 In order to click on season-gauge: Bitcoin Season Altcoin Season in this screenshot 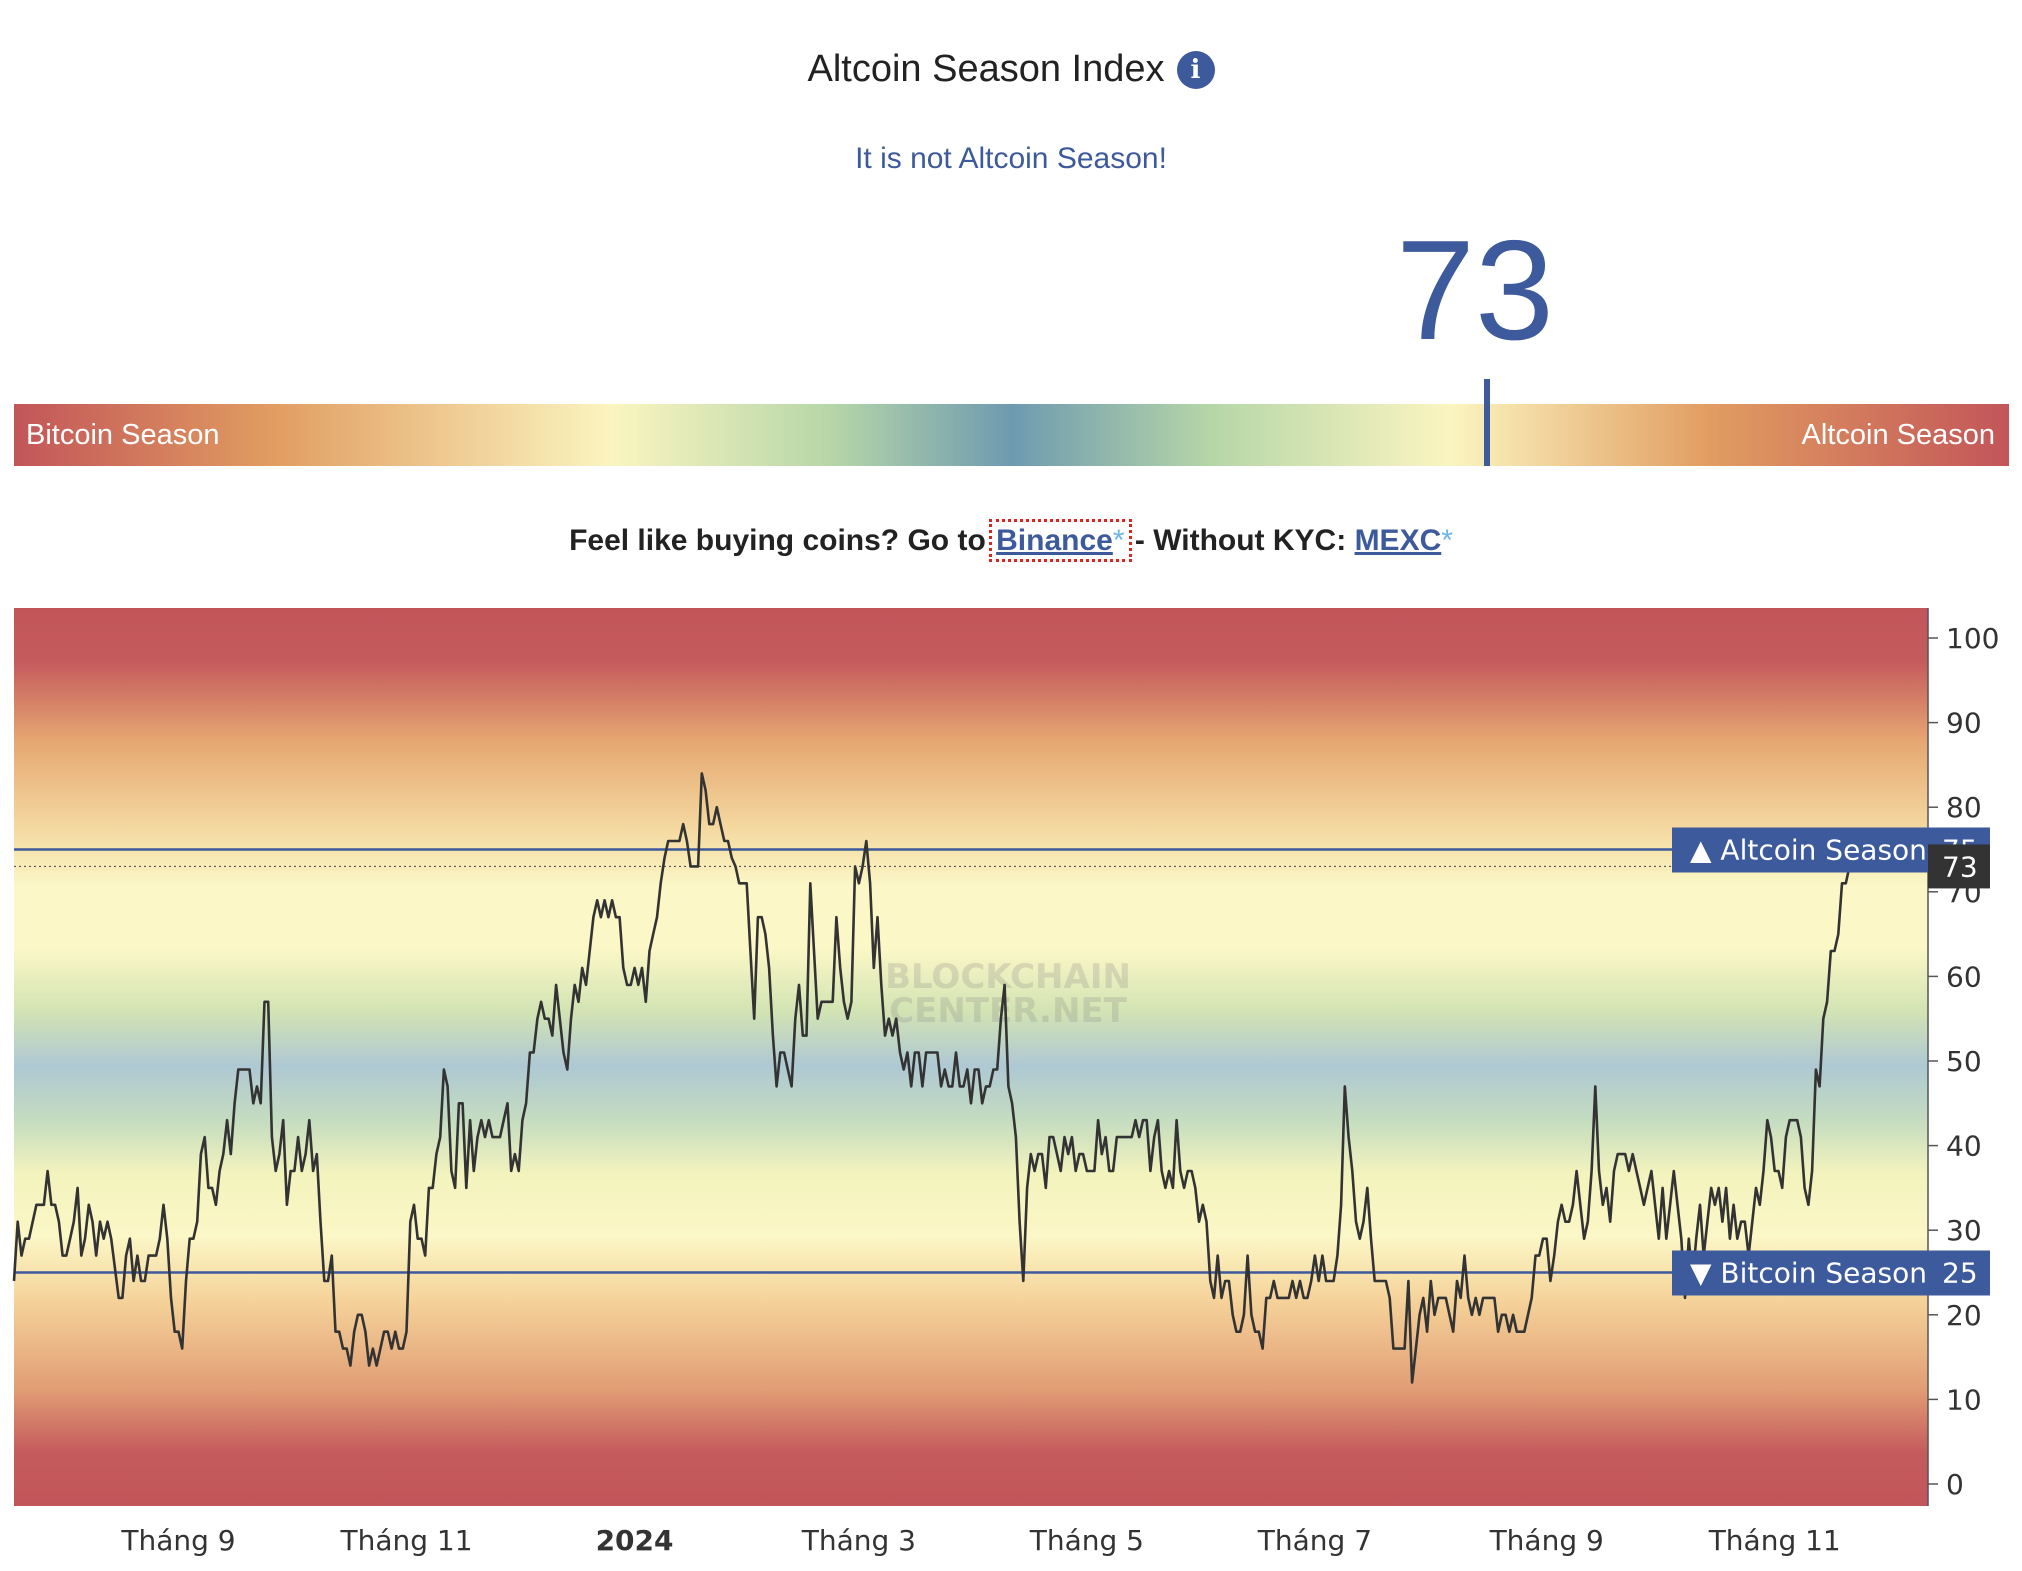, I will do `click(1011, 422)`.